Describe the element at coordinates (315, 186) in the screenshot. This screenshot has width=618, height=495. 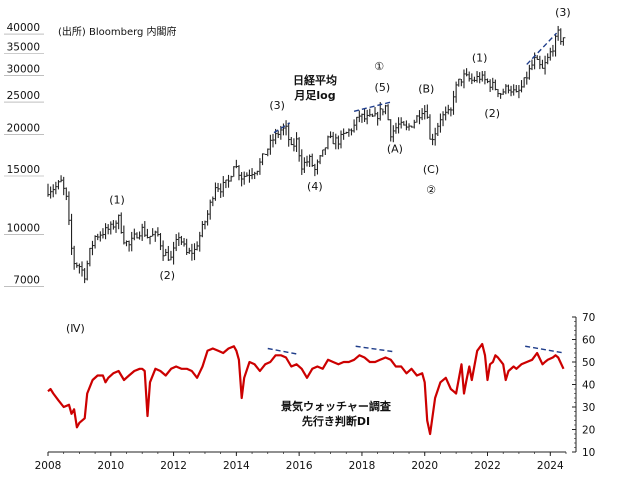
I see `wave-label: (4)` at that location.